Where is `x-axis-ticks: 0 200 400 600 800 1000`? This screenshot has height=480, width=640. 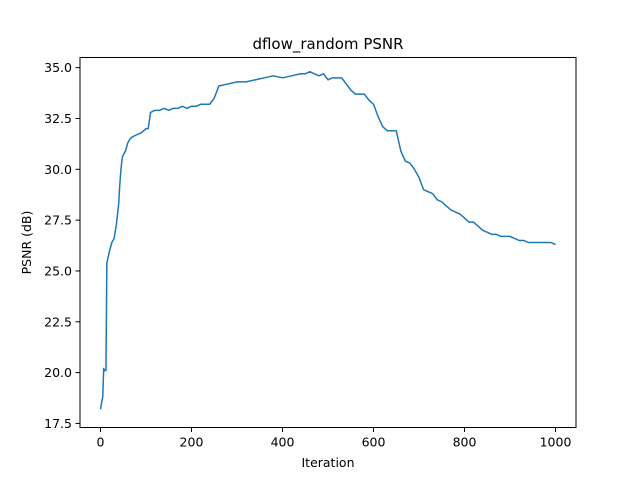 x-axis-ticks: 0 200 400 600 800 1000 is located at coordinates (334, 438).